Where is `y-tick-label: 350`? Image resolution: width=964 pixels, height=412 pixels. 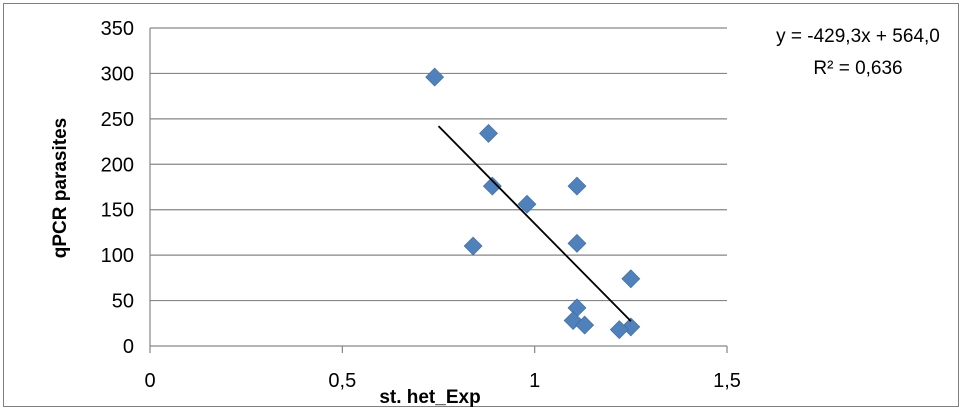
y-tick-label: 350 is located at coordinates (117, 29).